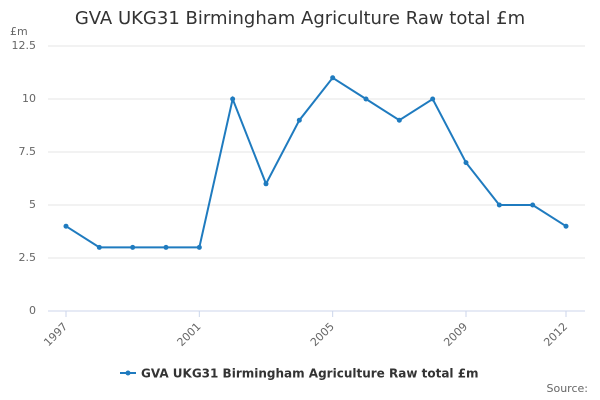 The image size is (600, 400). What do you see at coordinates (568, 388) in the screenshot?
I see `source: Source:` at bounding box center [568, 388].